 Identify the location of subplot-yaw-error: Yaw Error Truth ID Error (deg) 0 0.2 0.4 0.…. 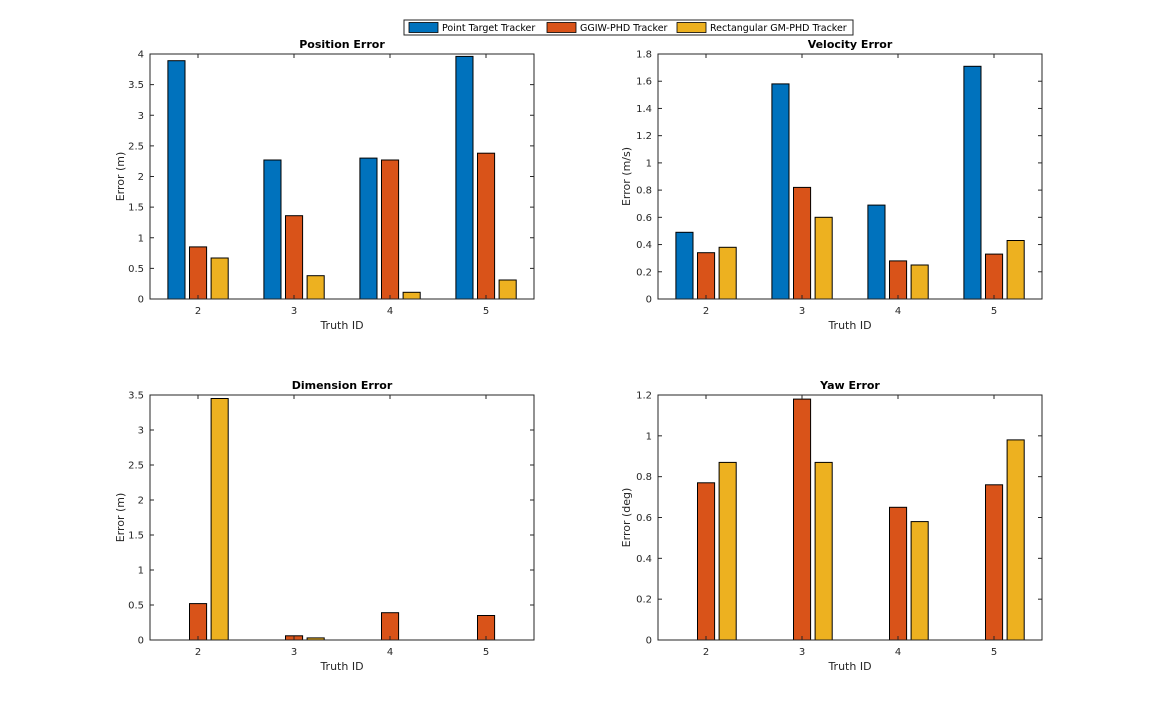
(831, 526).